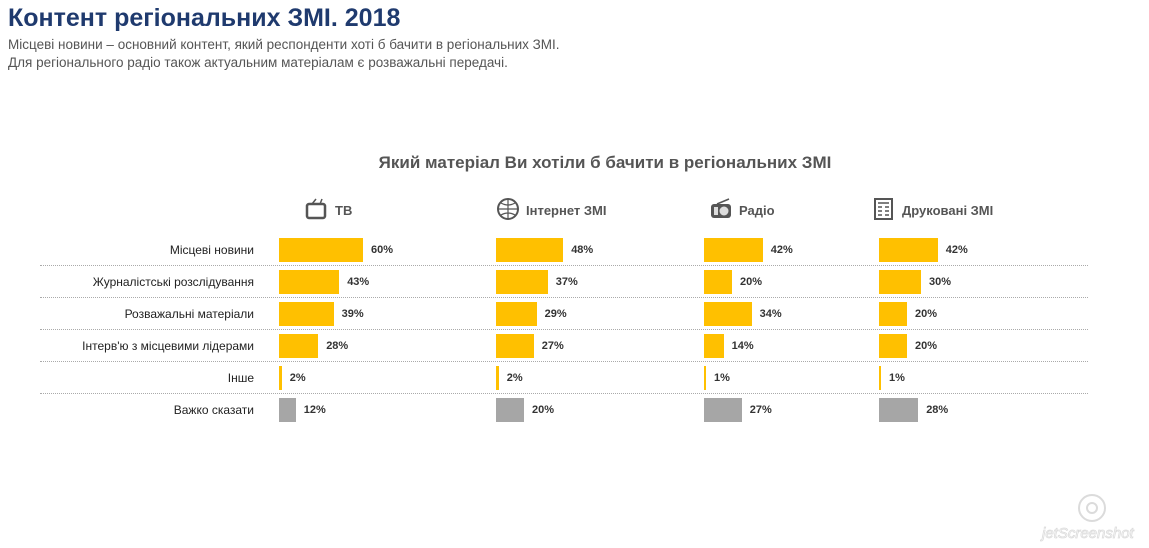  What do you see at coordinates (770, 314) in the screenshot?
I see `value-label: 34%` at bounding box center [770, 314].